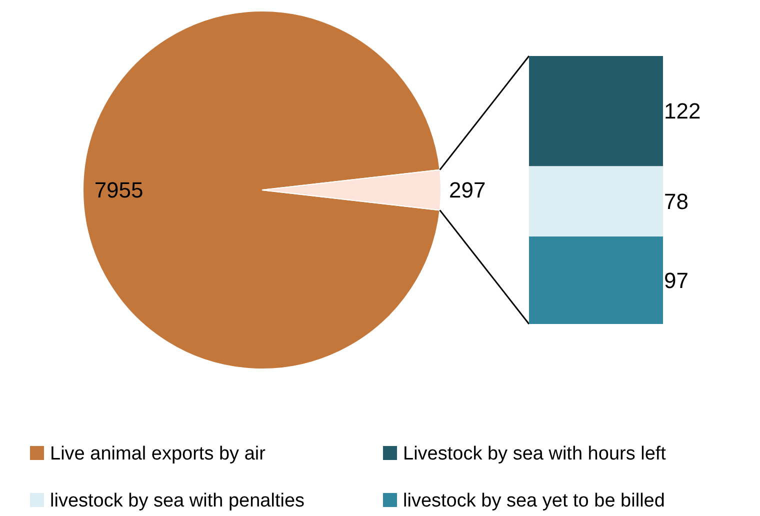  Describe the element at coordinates (676, 201) in the screenshot. I see `data-label: 78` at that location.